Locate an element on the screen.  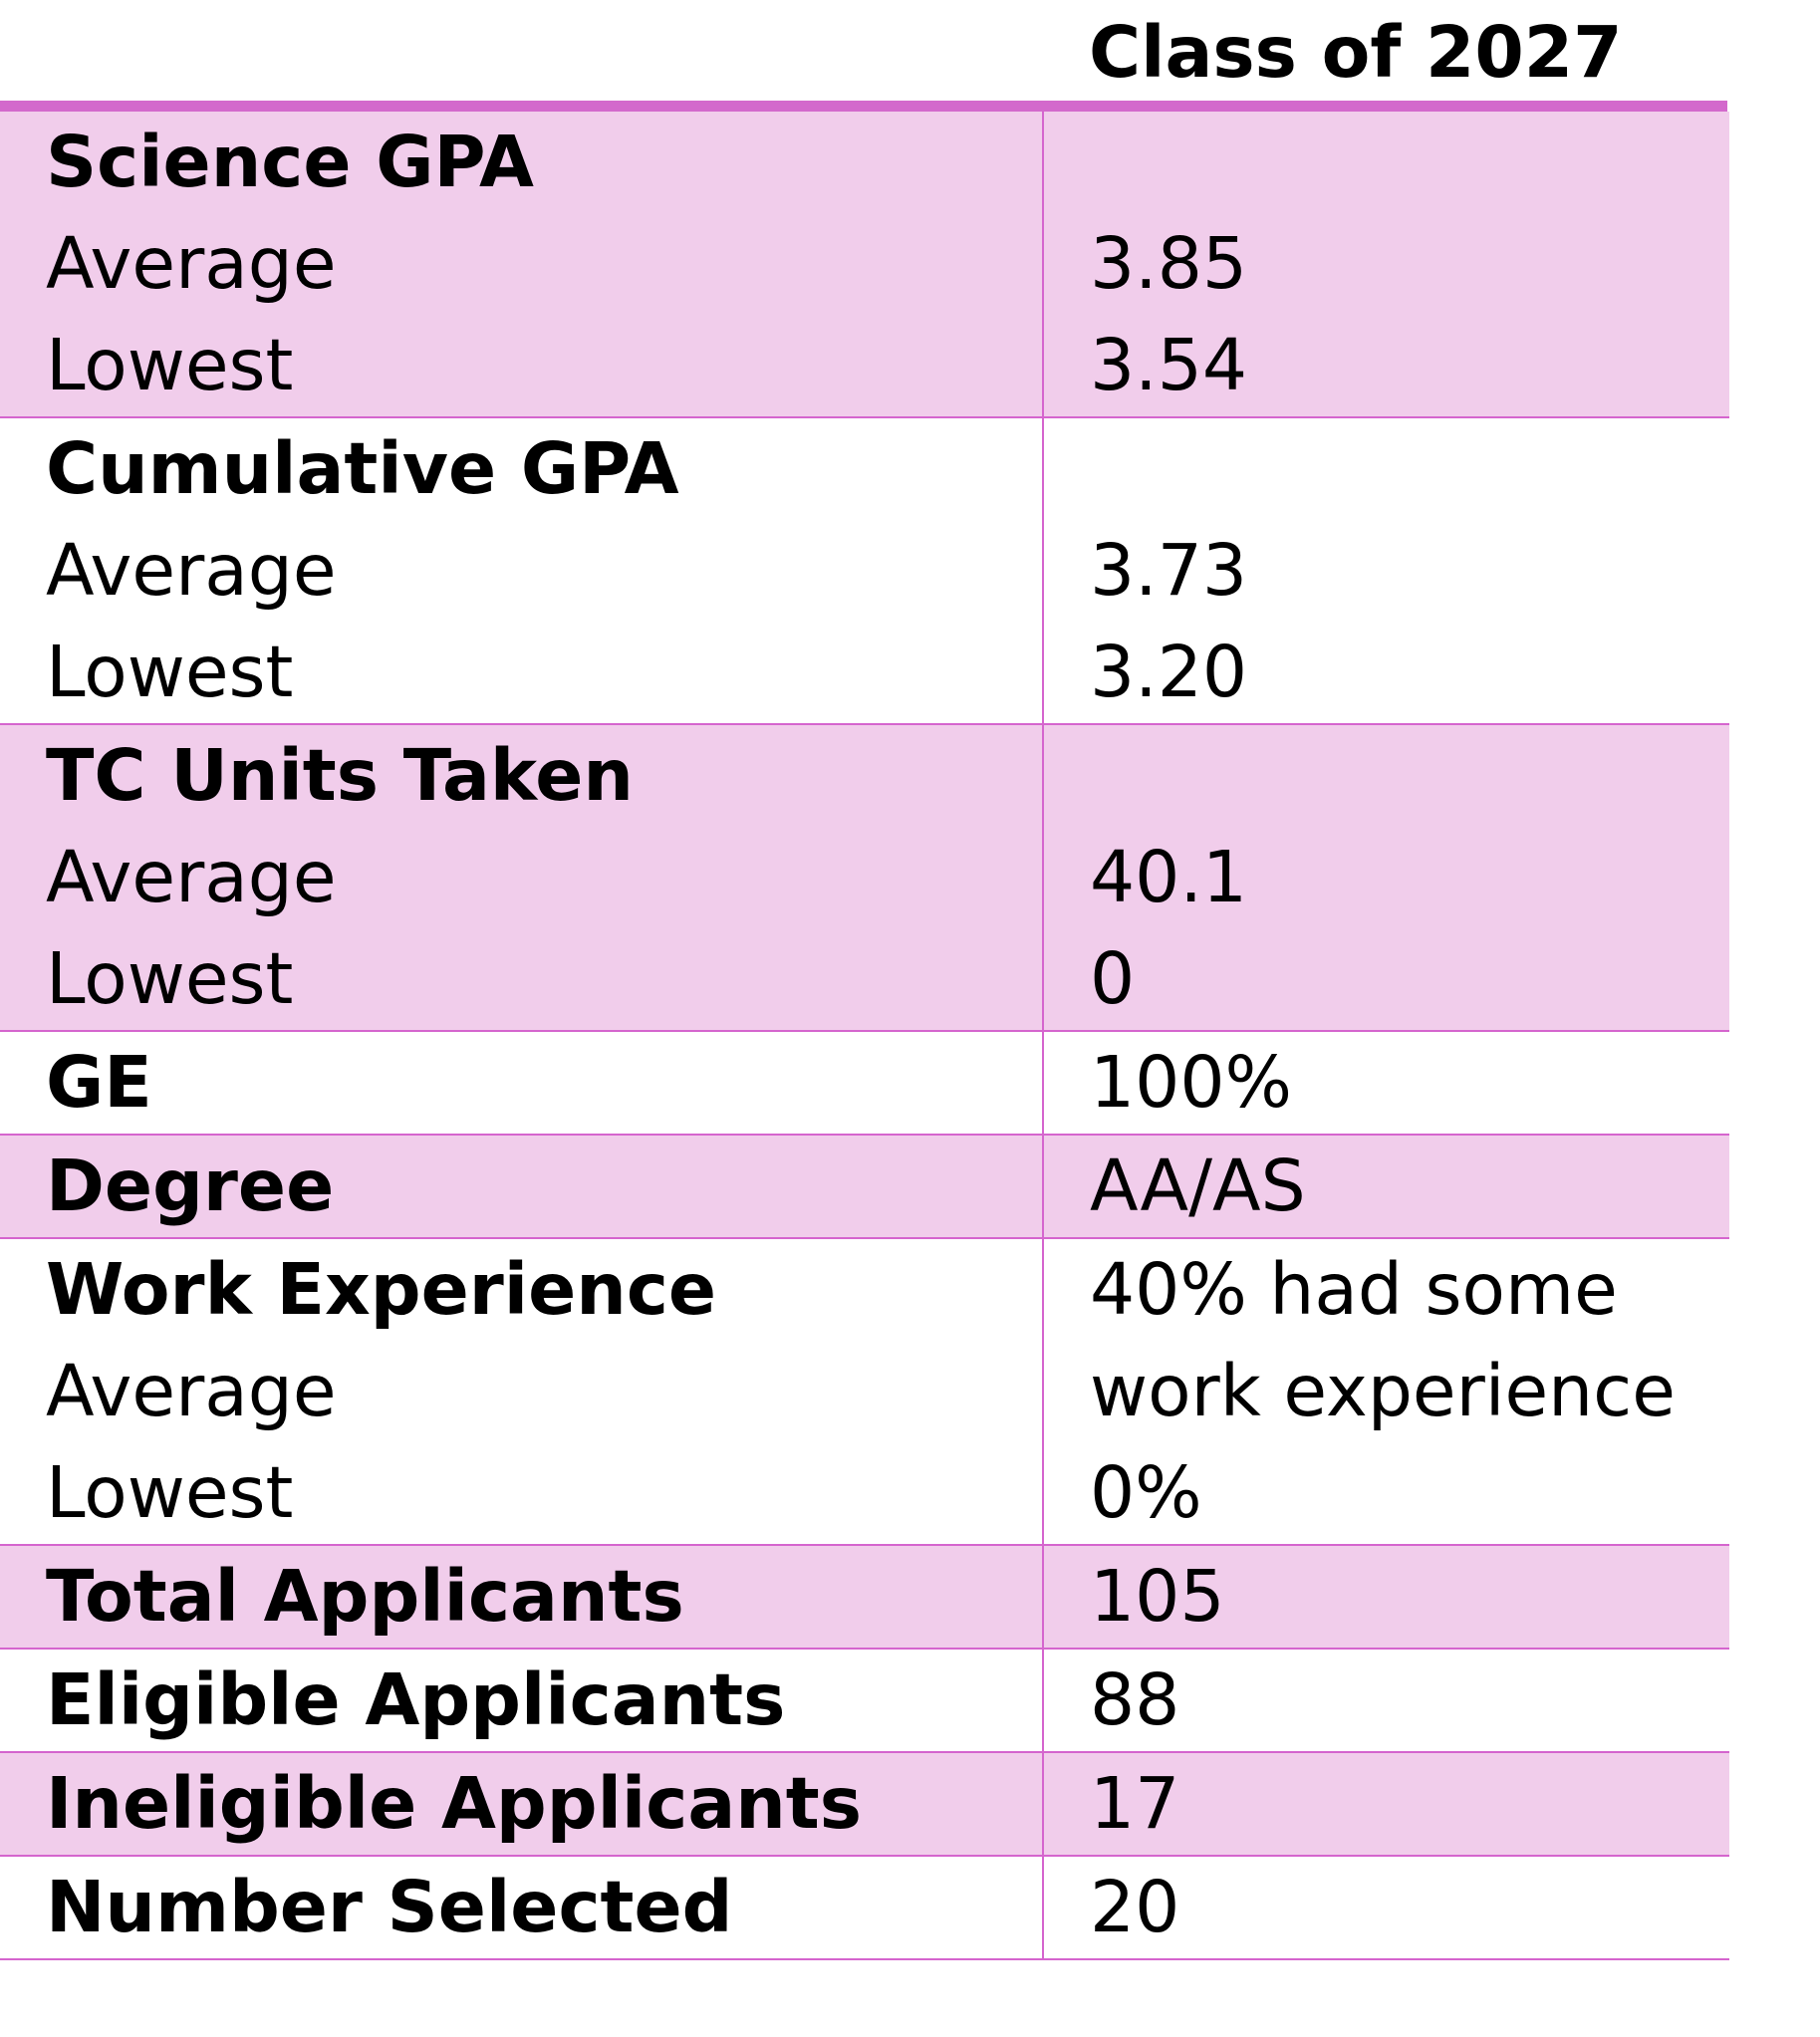
row-value-cell: 105 is located at coordinates (1386, 1597).